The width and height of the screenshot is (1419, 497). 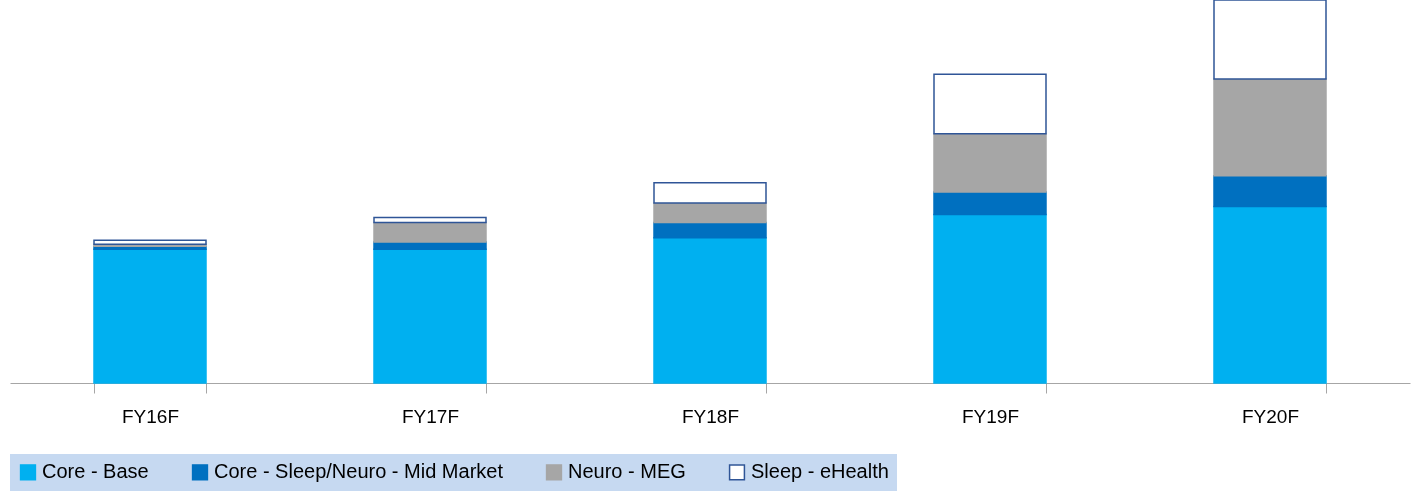 What do you see at coordinates (627, 471) in the screenshot?
I see `legend-label: Neuro - MEG` at bounding box center [627, 471].